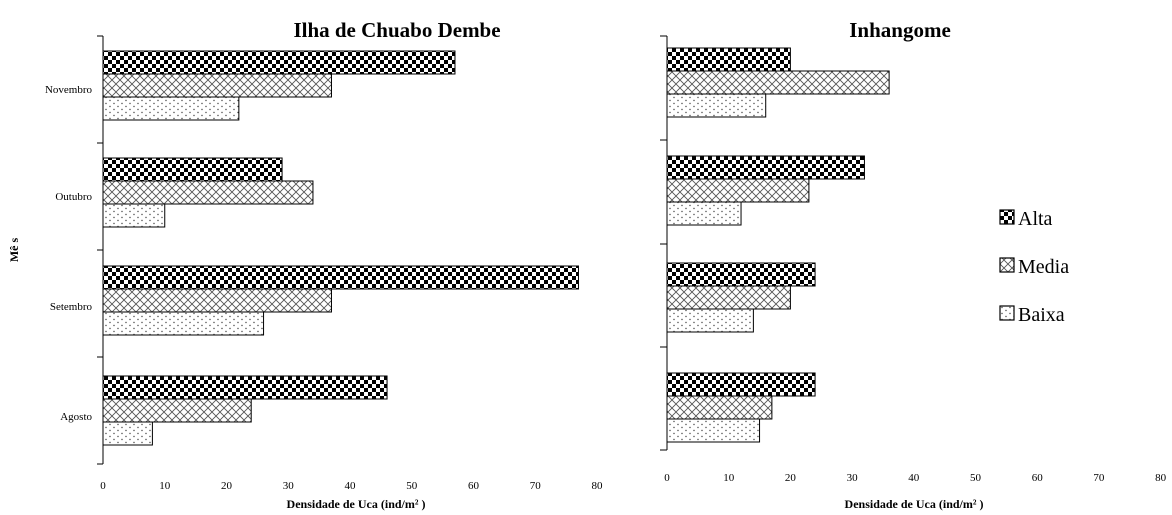  What do you see at coordinates (396, 30) in the screenshot?
I see `chart-title: Ilha de Chuabo Dembe` at bounding box center [396, 30].